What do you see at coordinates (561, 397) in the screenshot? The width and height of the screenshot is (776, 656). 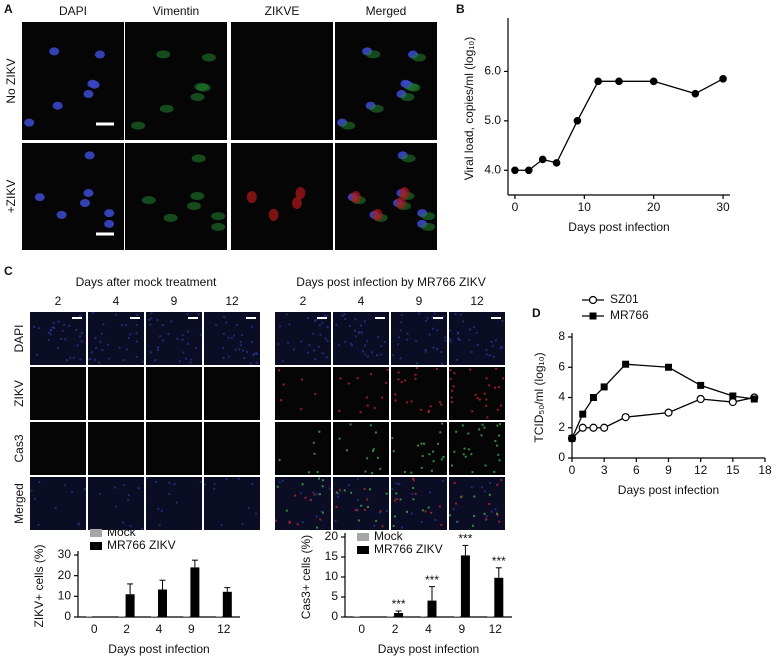 I see `y-tick-label: 4` at bounding box center [561, 397].